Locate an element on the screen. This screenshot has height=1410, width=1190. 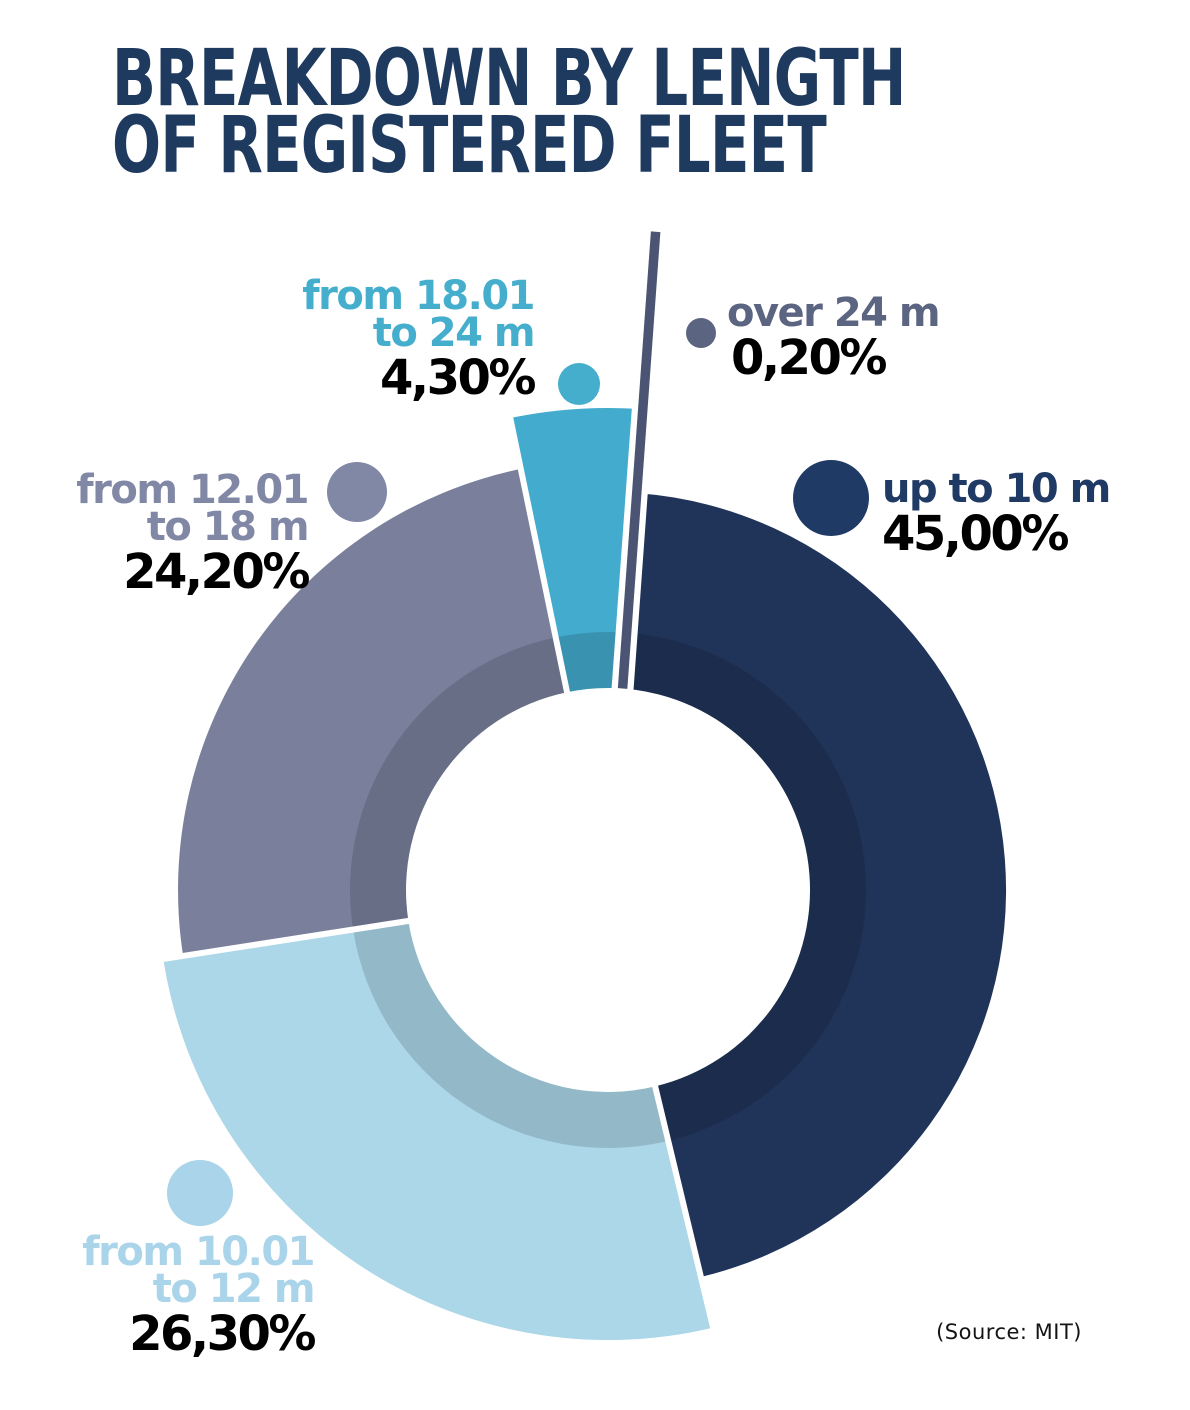
callout-label: to 24 m is located at coordinates (454, 333).